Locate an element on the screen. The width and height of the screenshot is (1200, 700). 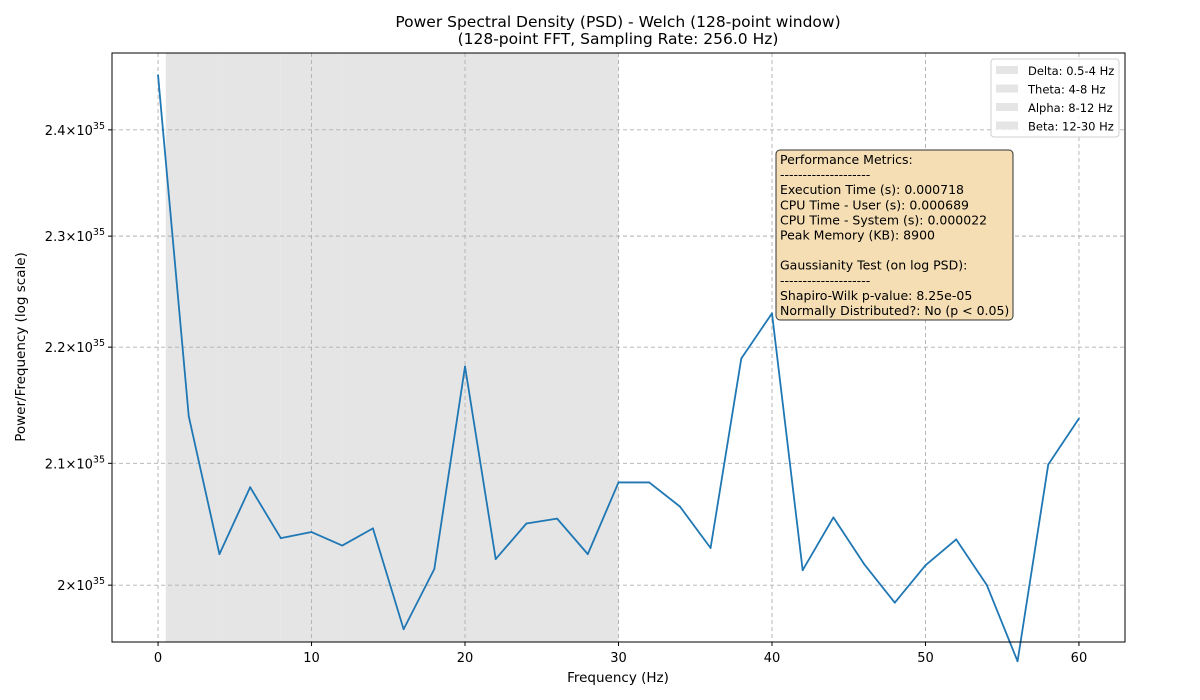
legend-entry-label: Alpha: 8-12 Hz is located at coordinates (1070, 108).